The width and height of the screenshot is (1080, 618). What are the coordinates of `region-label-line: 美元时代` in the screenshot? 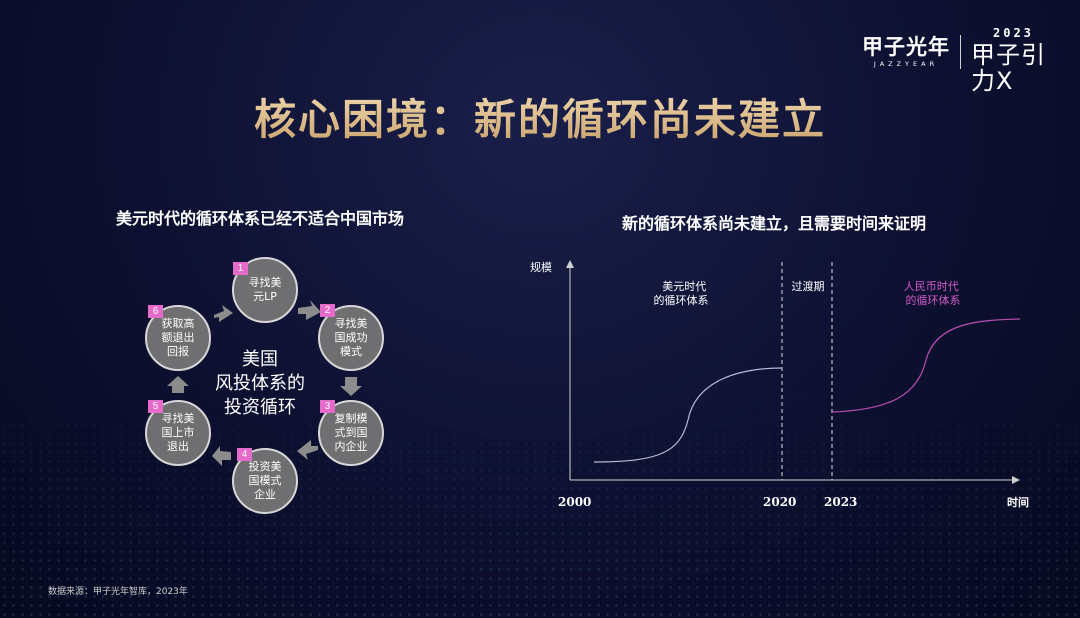 It's located at (684, 286).